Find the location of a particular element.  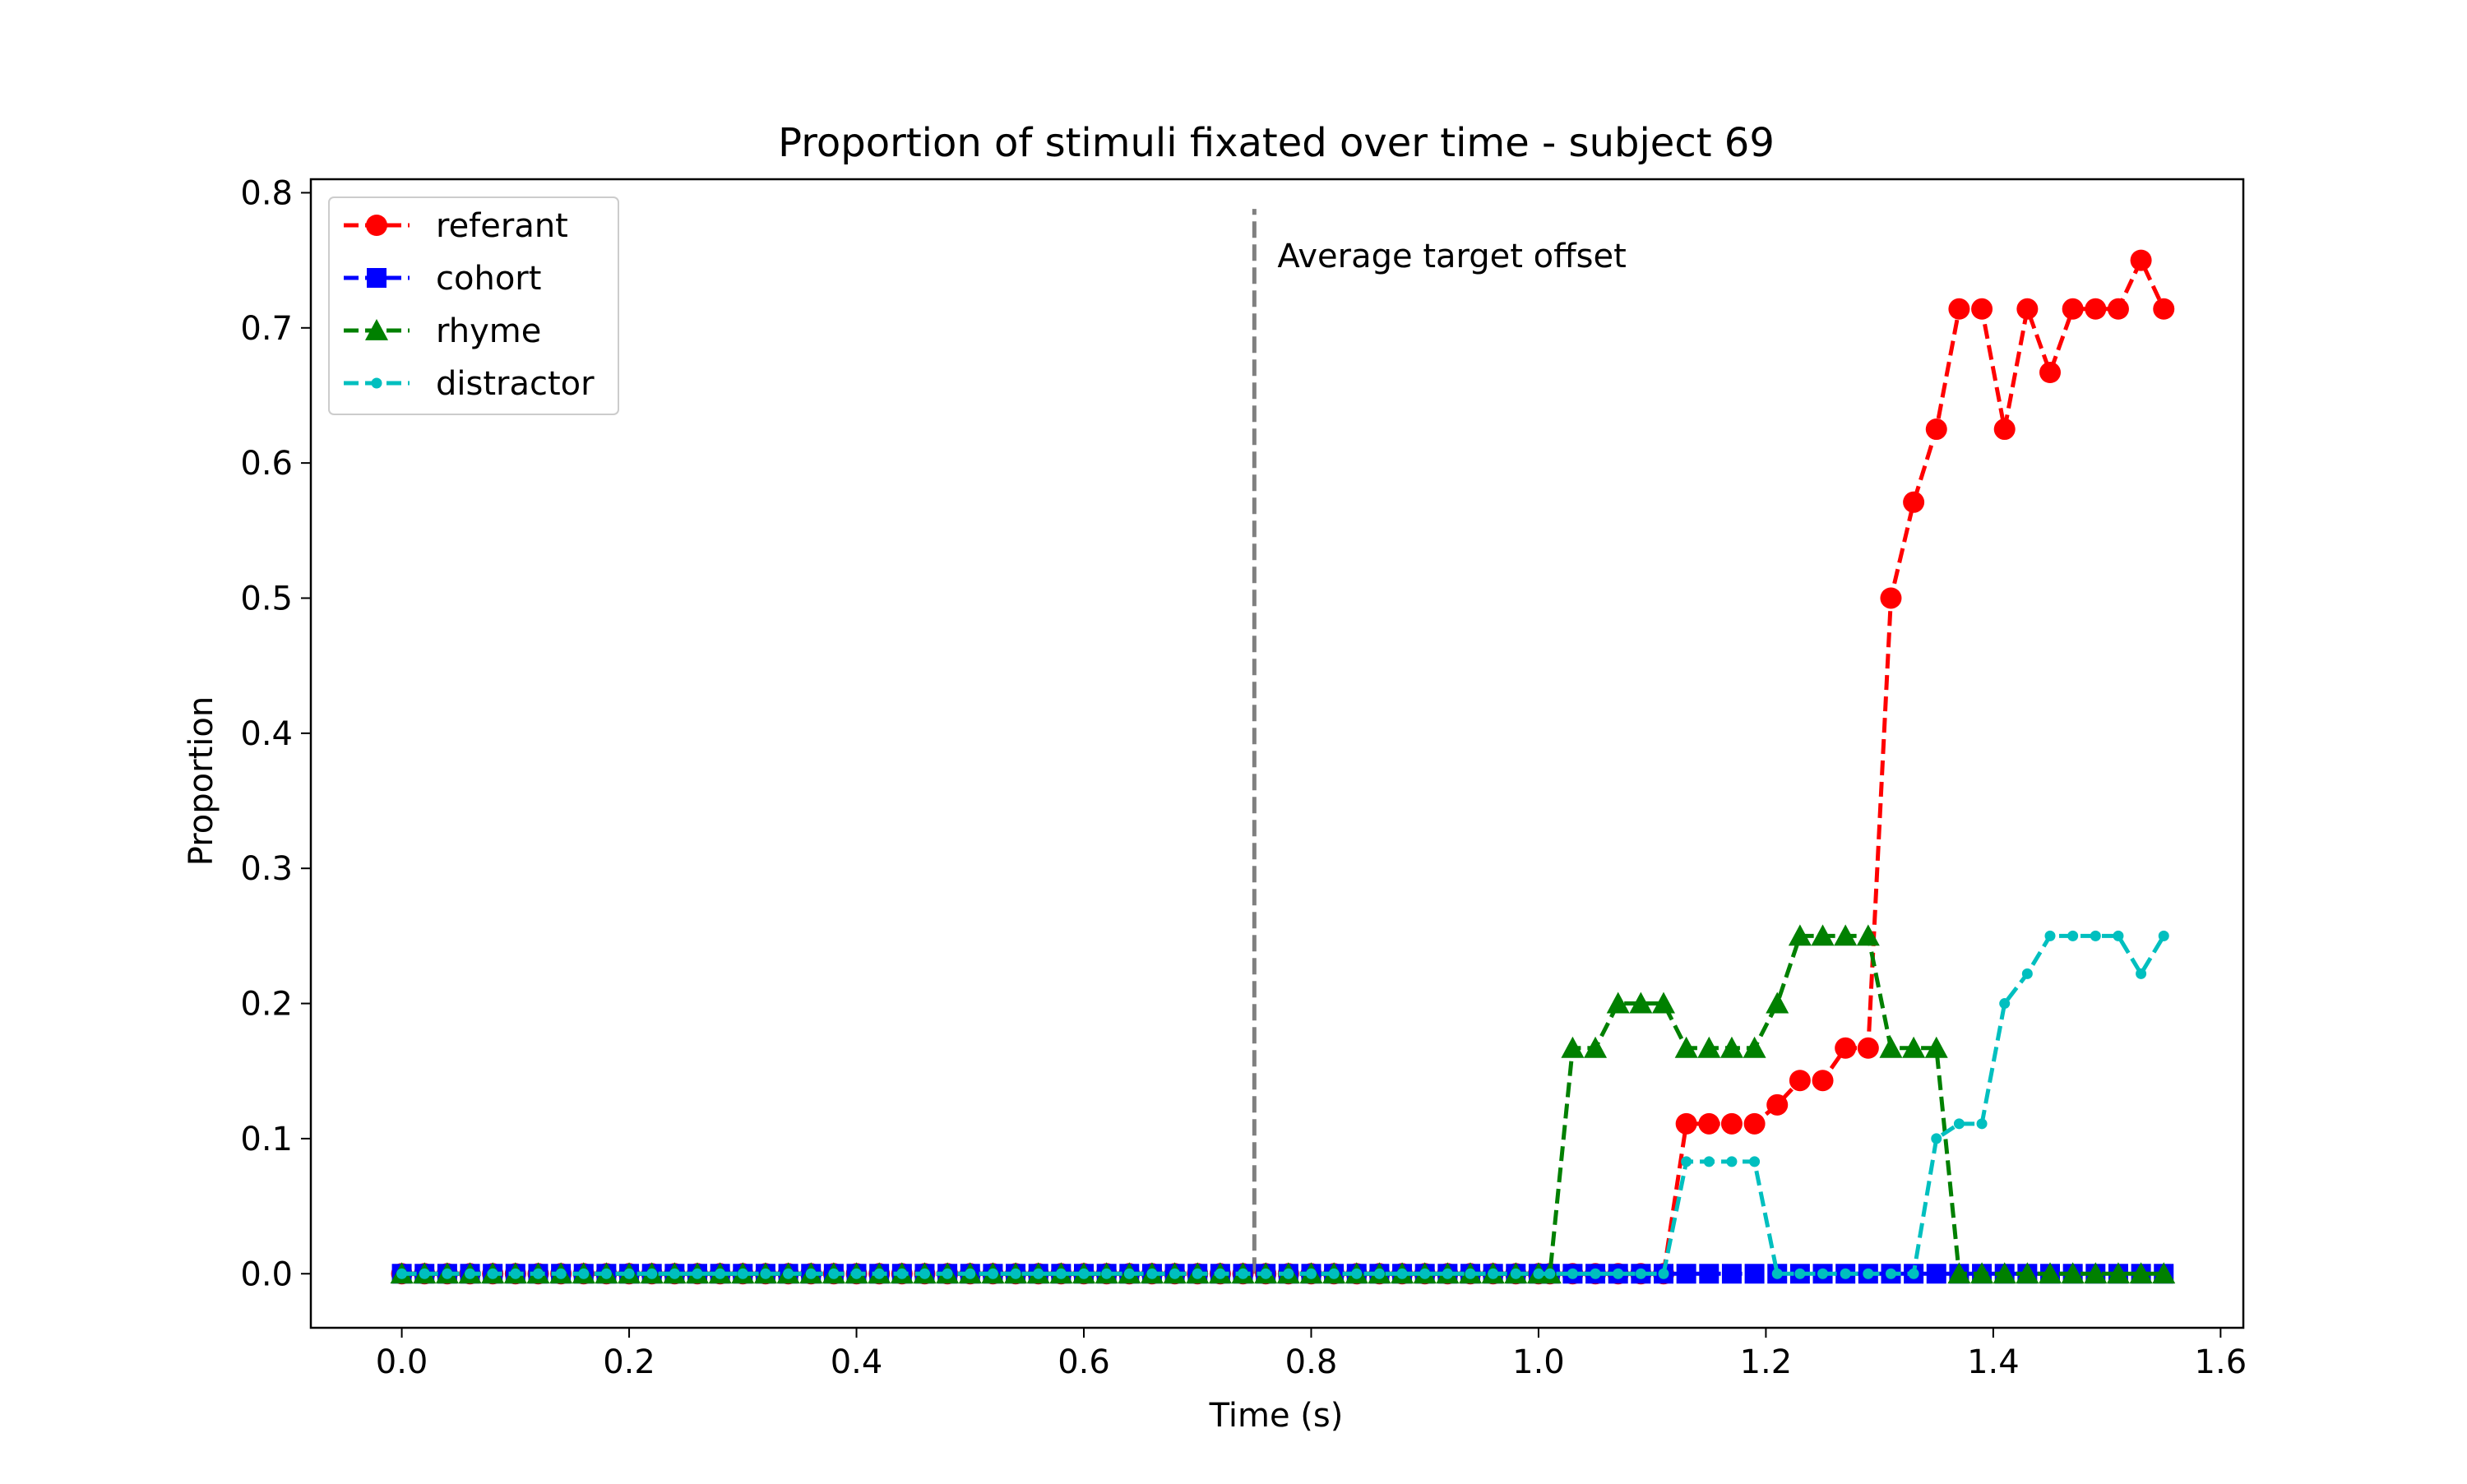

x-tick-label: 1.0 is located at coordinates (1538, 1362).